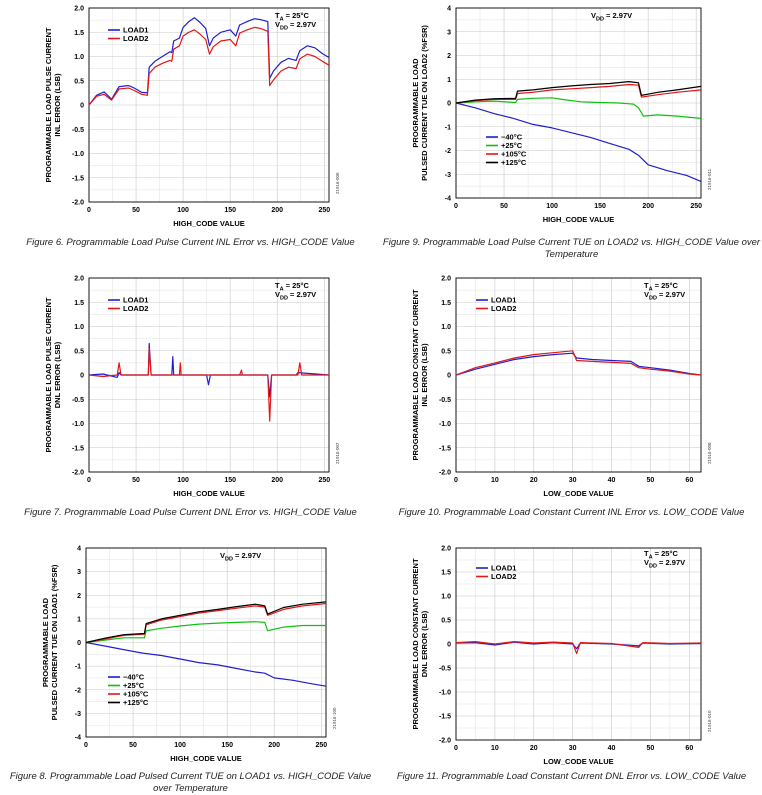 The image size is (762, 795). Describe the element at coordinates (424, 103) in the screenshot. I see `y-axis-label-line: PULSED CURRENT TUE ON LOAD2 (%FSR)` at that location.